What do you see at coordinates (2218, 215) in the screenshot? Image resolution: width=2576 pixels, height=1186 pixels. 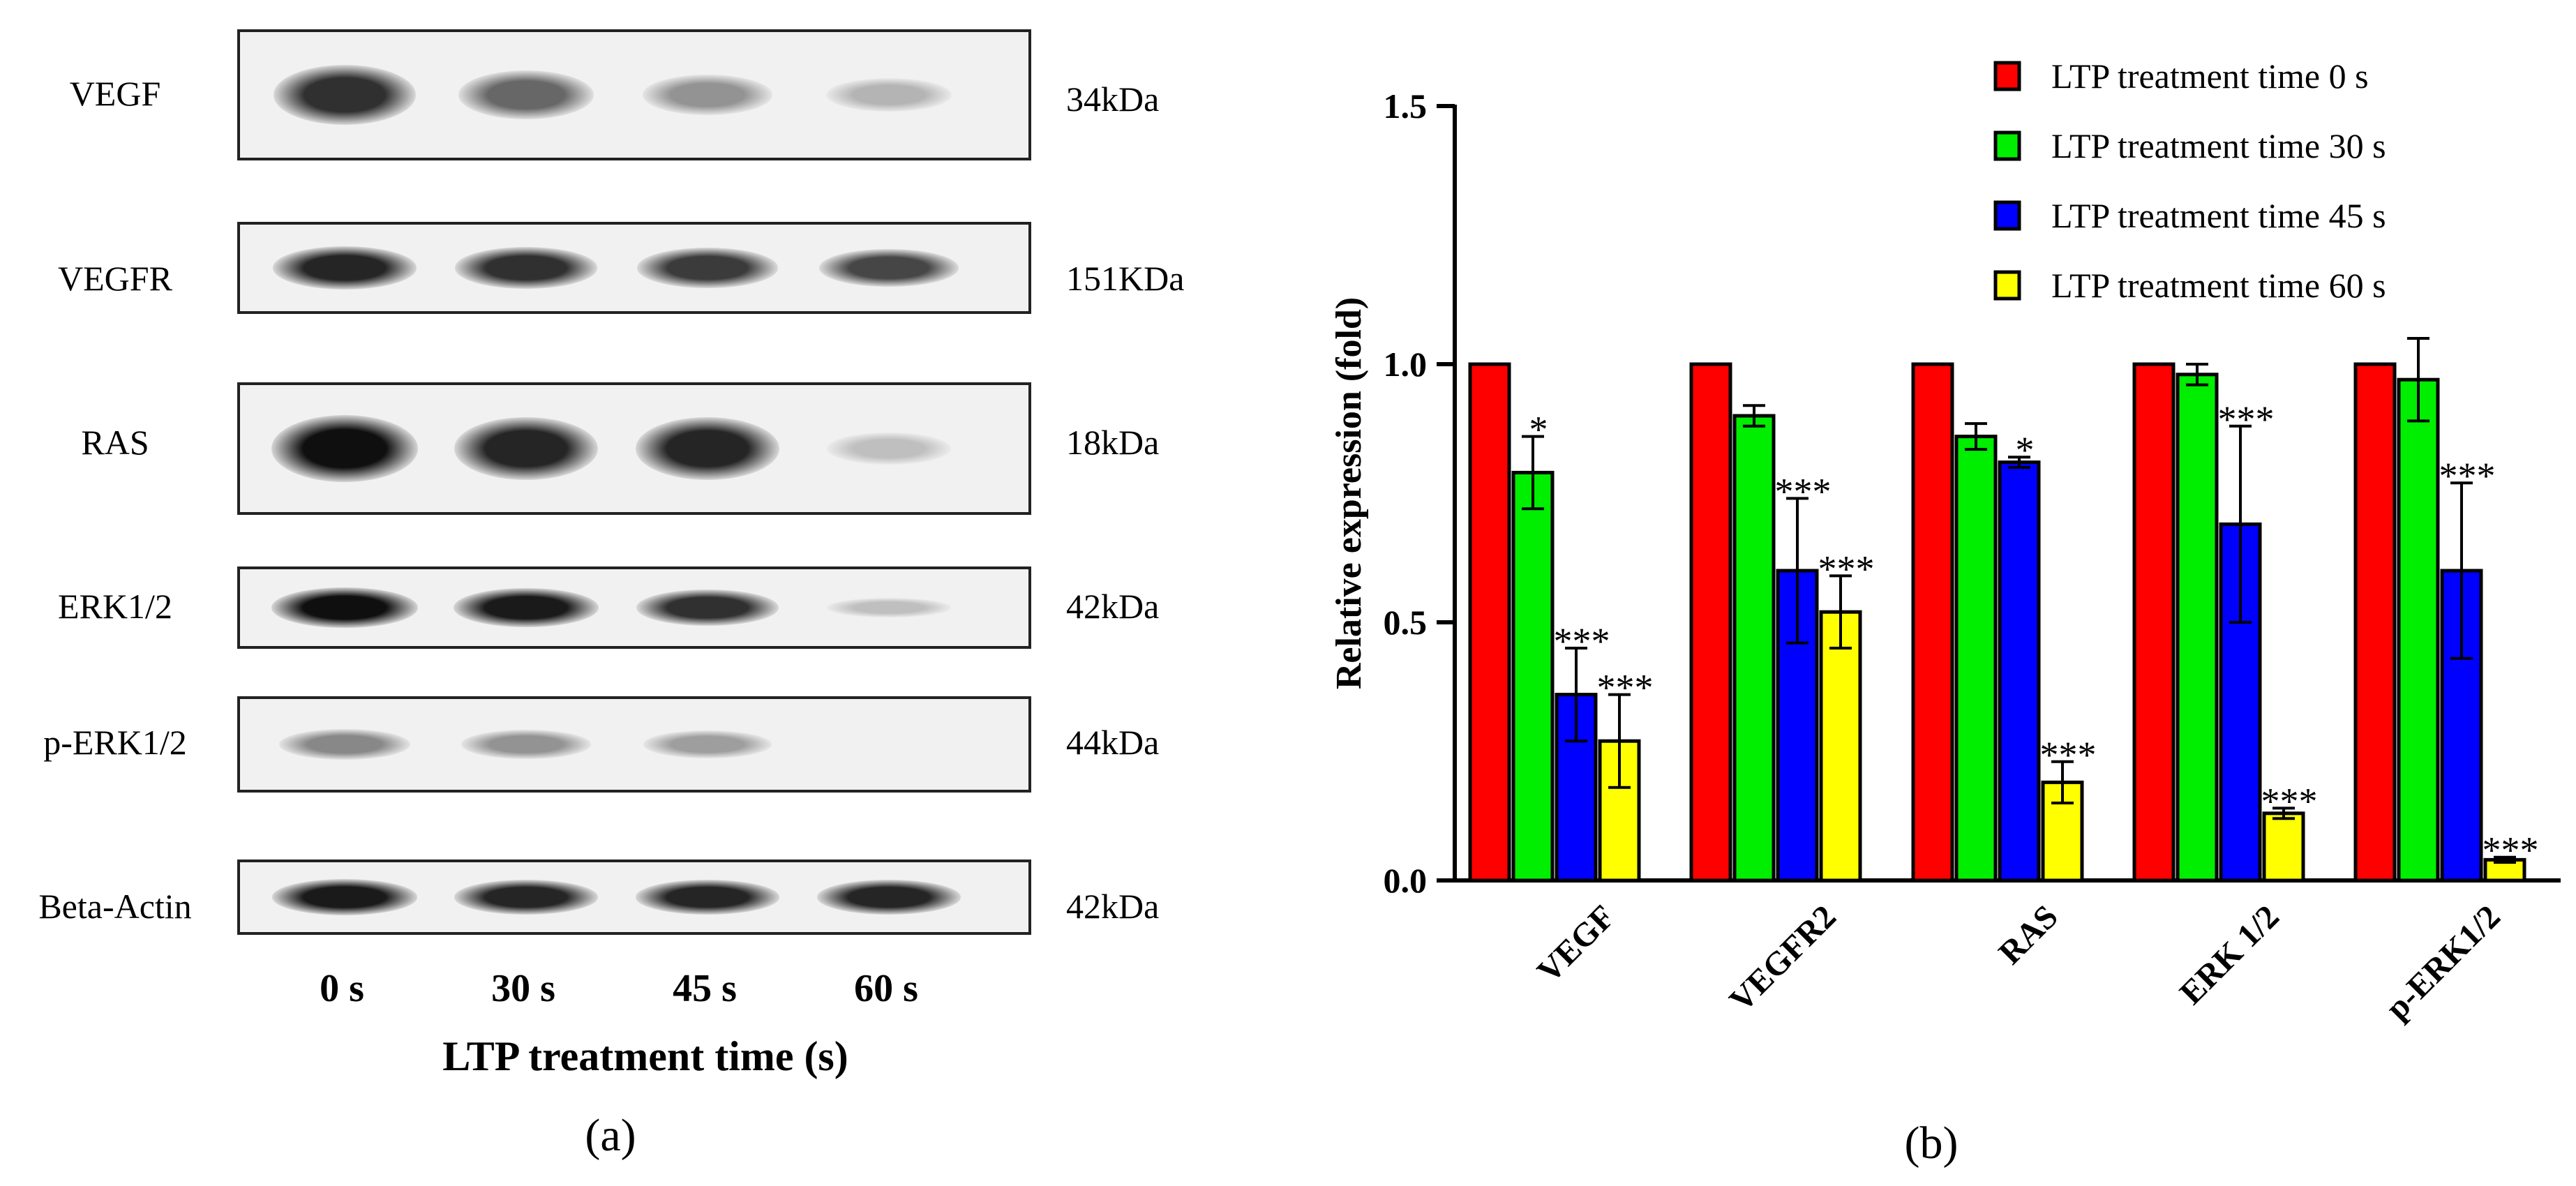 I see `legend-label: LTP treatment time 45 s` at bounding box center [2218, 215].